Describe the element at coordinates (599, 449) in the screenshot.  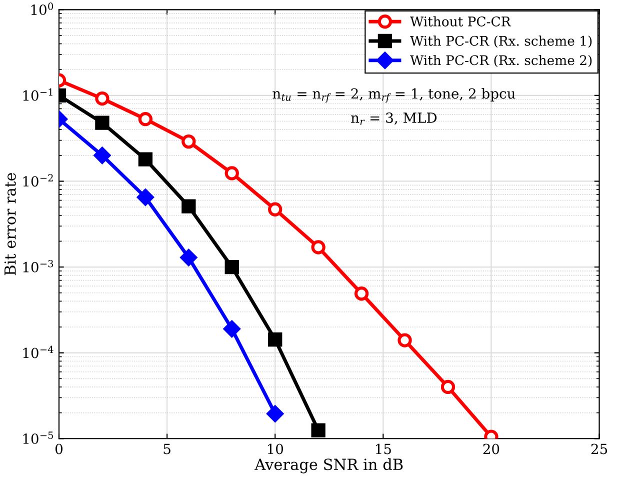
I see `x-tick-label: 25` at that location.